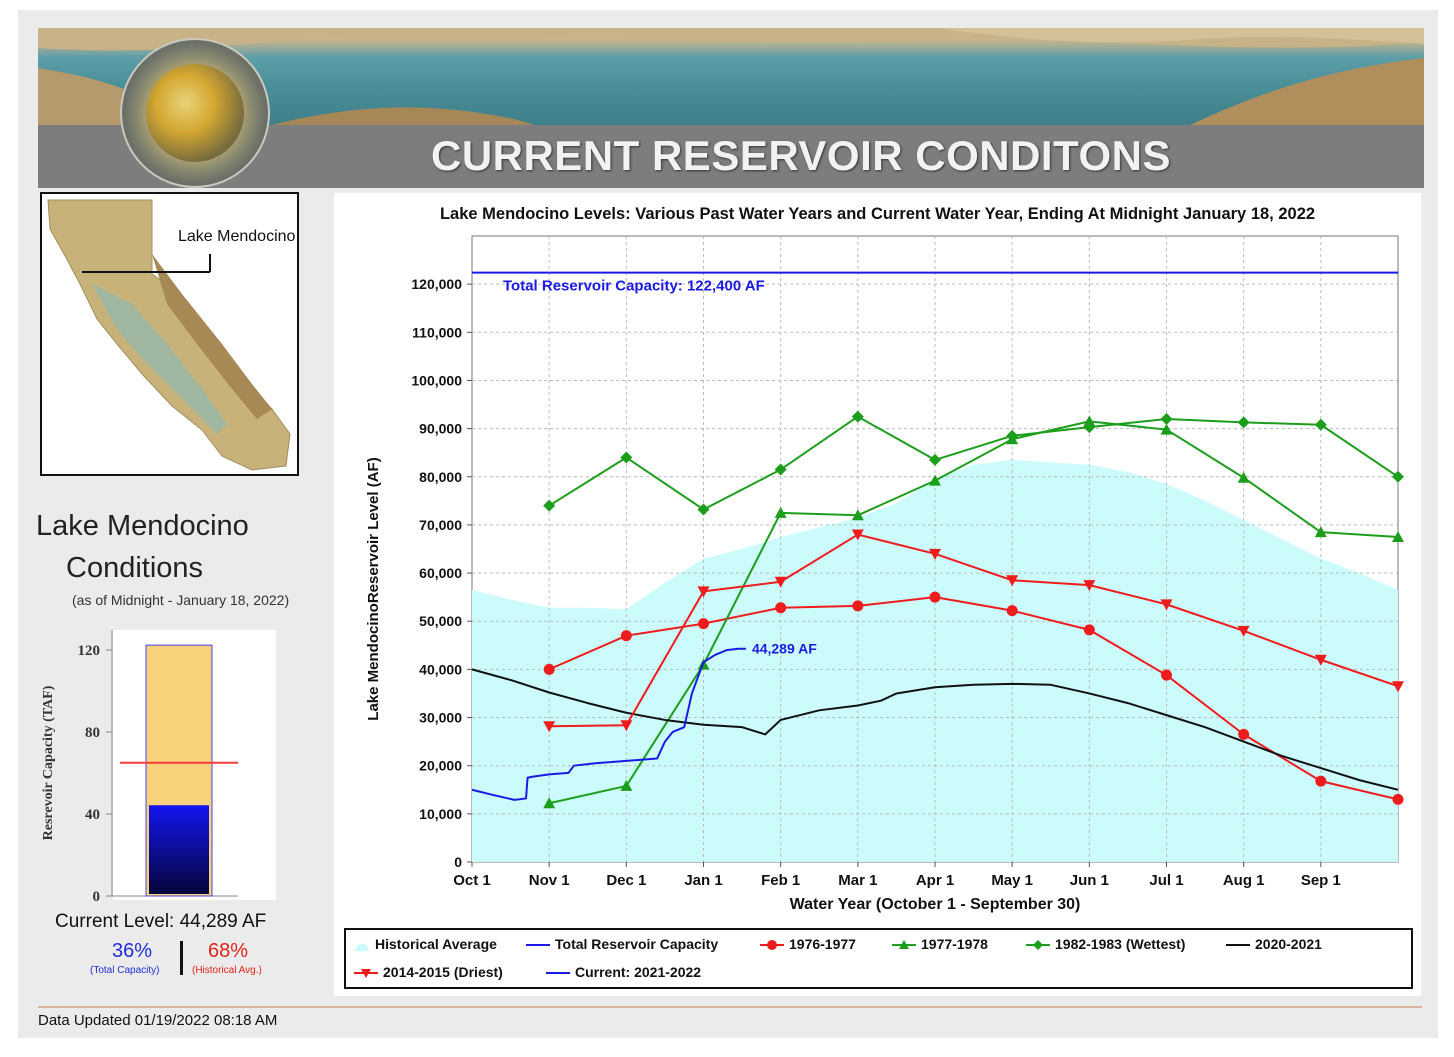  What do you see at coordinates (637, 944) in the screenshot?
I see `legend-label: Total Reservoir Capacity` at bounding box center [637, 944].